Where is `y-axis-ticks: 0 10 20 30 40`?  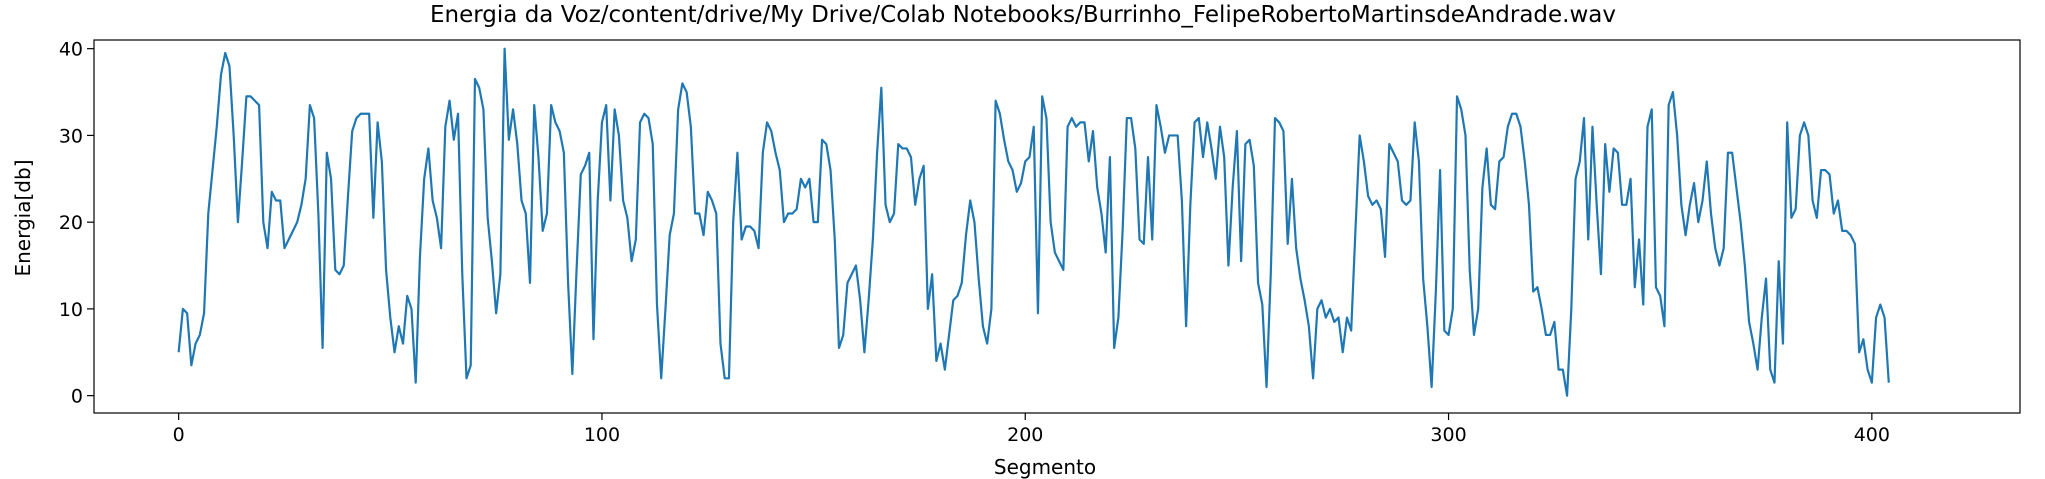 y-axis-ticks: 0 10 20 30 40 is located at coordinates (76, 223).